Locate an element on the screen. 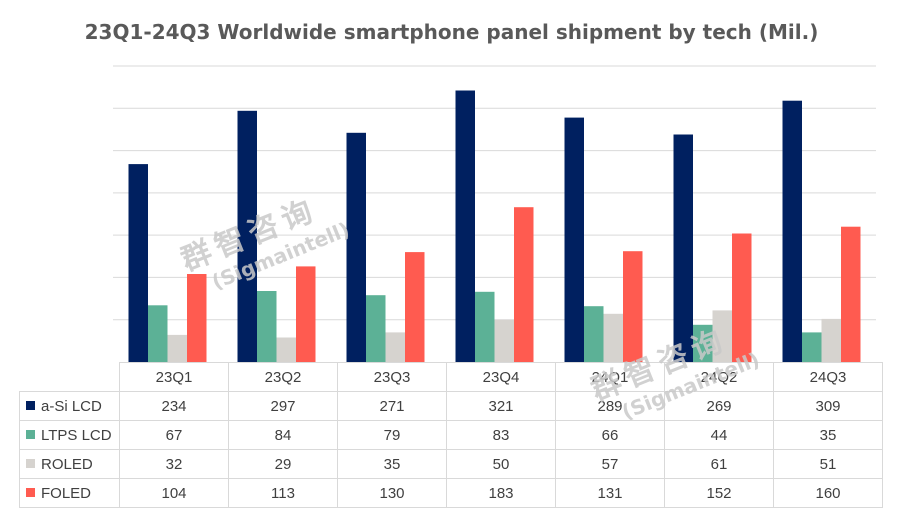 The height and width of the screenshot is (523, 903). series-name: ROLED is located at coordinates (67, 464).